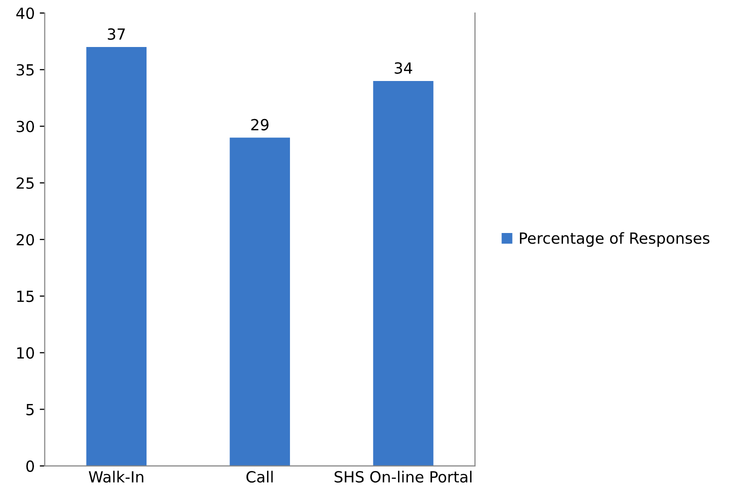 The height and width of the screenshot is (501, 733). What do you see at coordinates (30, 410) in the screenshot?
I see `y-tick-label: 5` at bounding box center [30, 410].